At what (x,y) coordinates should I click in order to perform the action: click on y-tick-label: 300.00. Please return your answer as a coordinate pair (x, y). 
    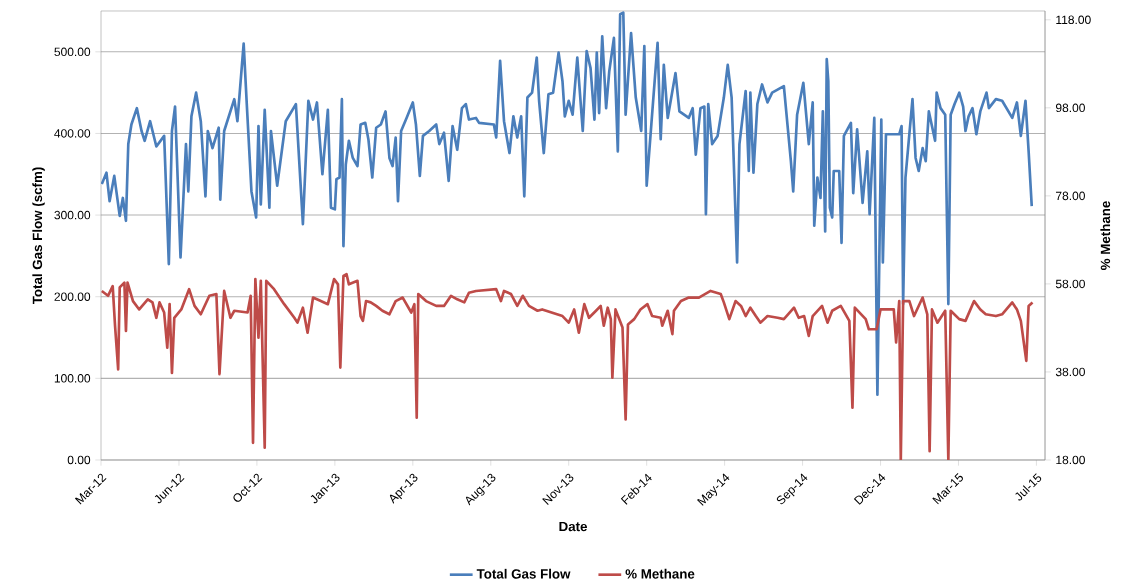
    Looking at the image, I should click on (72, 215).